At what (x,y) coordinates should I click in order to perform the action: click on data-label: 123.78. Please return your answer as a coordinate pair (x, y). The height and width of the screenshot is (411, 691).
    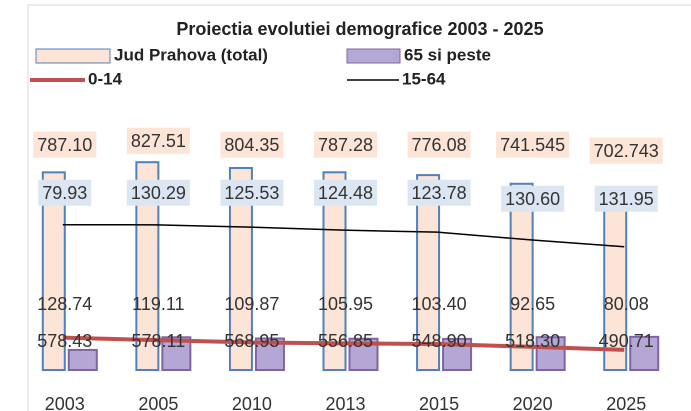
    Looking at the image, I should click on (439, 193).